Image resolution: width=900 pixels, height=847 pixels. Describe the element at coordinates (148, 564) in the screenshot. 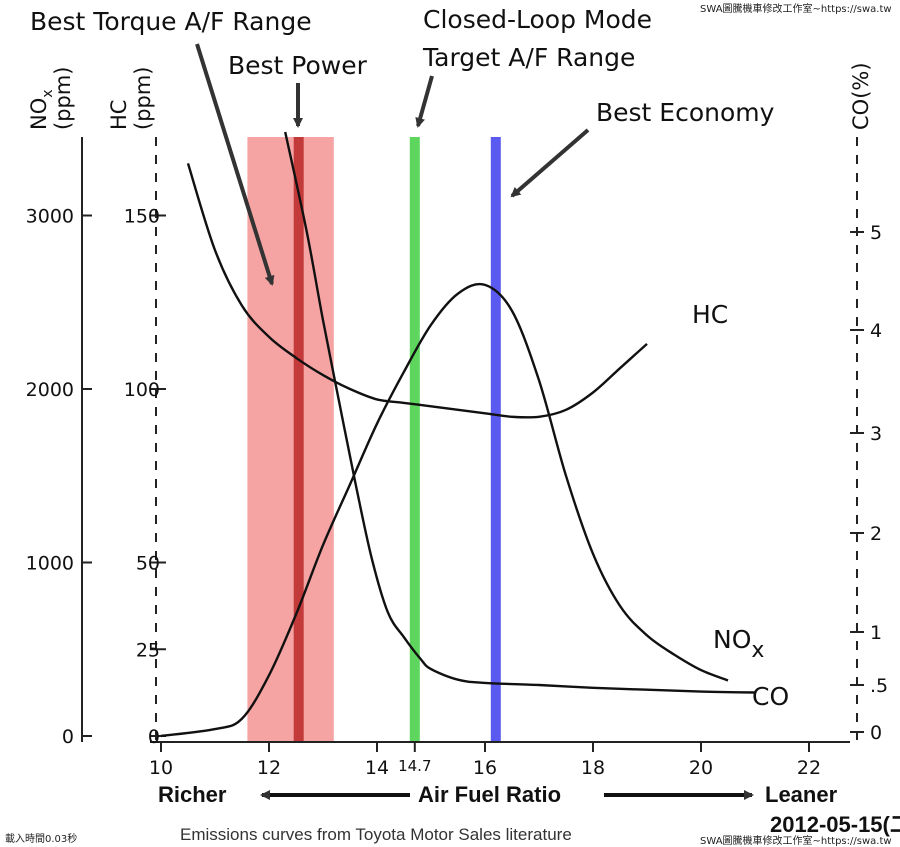

I see `hc-tick-label: 50` at that location.